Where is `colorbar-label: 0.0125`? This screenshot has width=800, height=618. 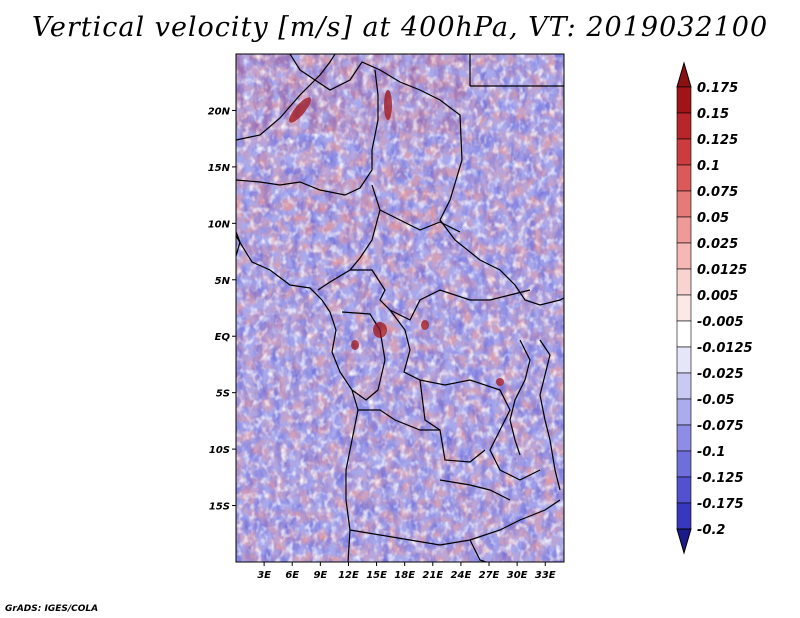
colorbar-label: 0.0125 is located at coordinates (722, 270).